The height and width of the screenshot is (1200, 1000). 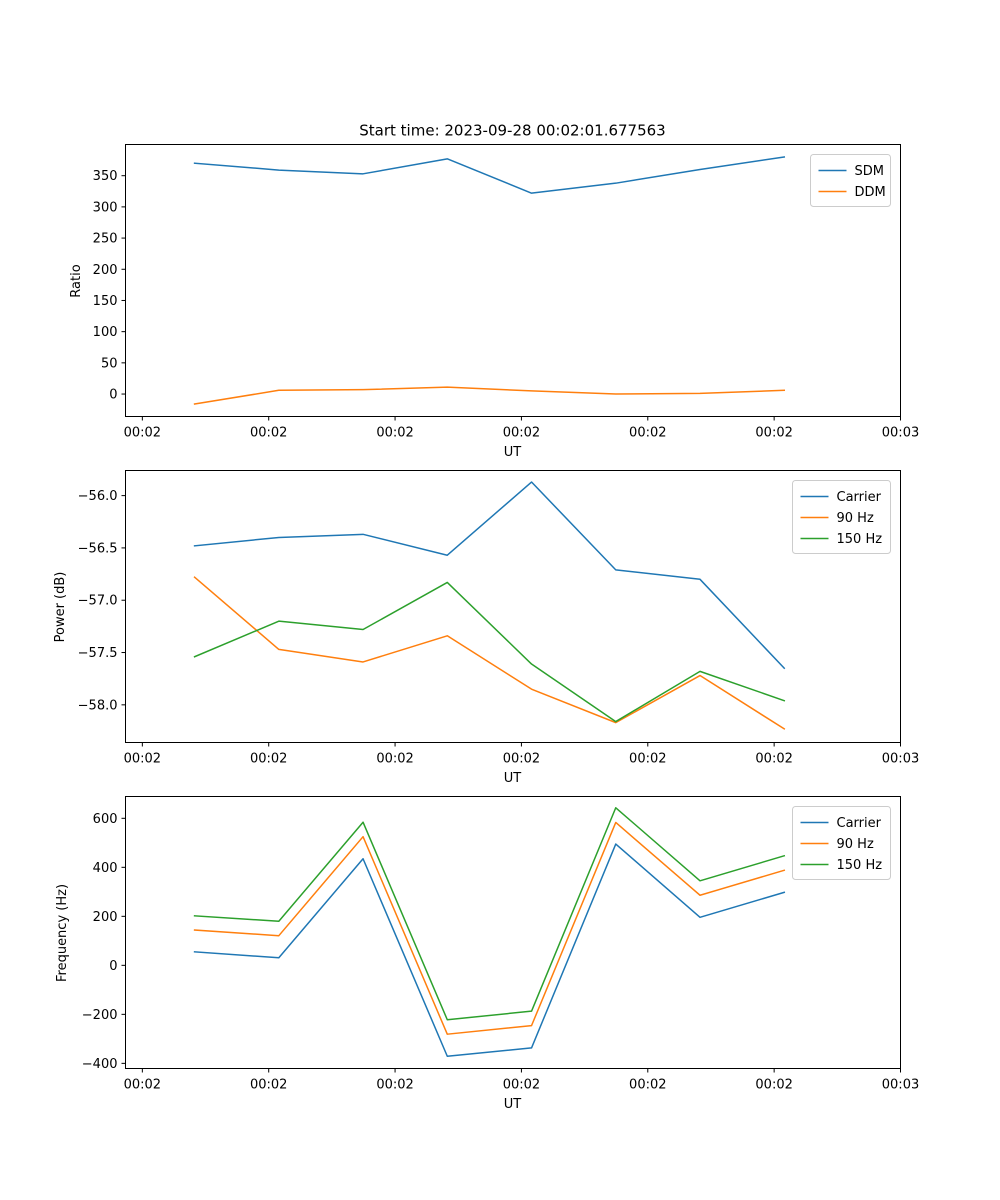 What do you see at coordinates (512, 131) in the screenshot?
I see `figure-title: Start time: 2023-09-28 00:02:01.677563` at bounding box center [512, 131].